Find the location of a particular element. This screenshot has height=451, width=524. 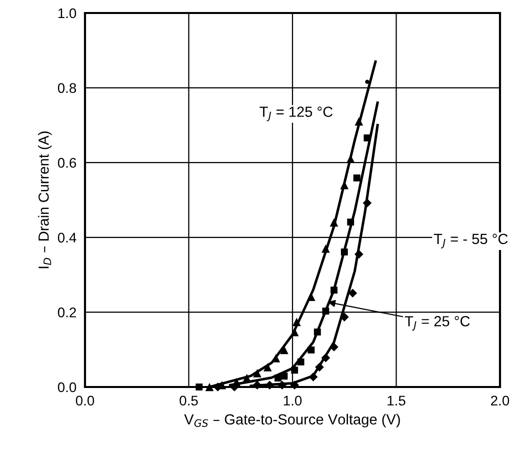

y-tick-label: 1.0 is located at coordinates (67, 13).